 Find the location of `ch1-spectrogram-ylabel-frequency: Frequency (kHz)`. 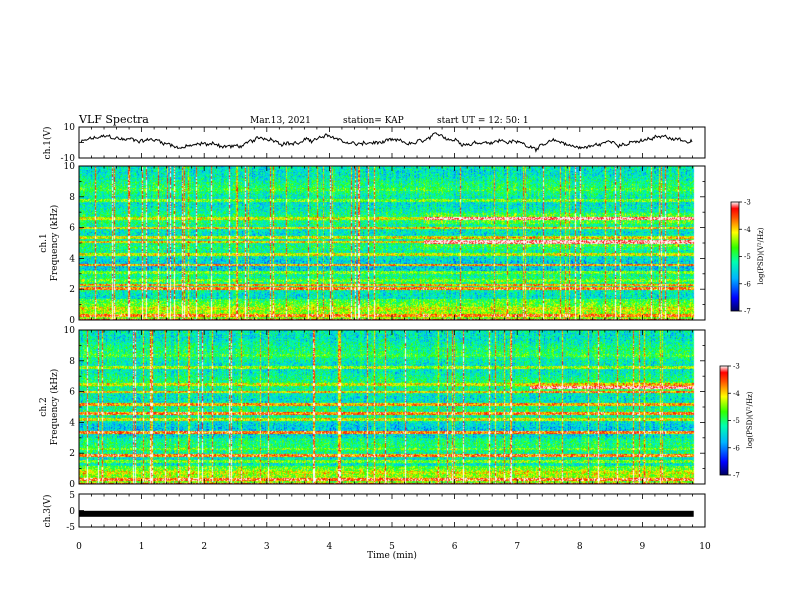

ch1-spectrogram-ylabel-frequency: Frequency (kHz) is located at coordinates (54, 243).